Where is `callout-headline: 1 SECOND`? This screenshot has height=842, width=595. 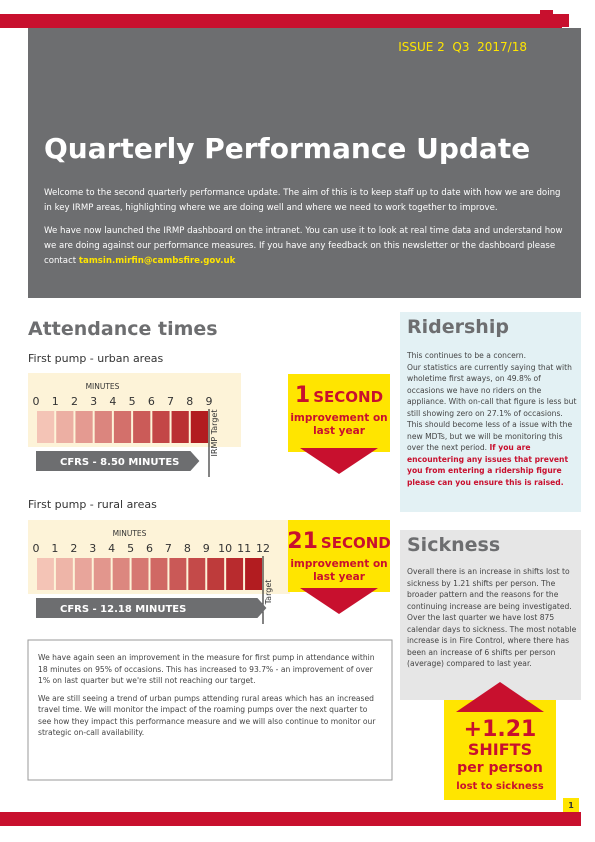
callout-headline: 1 SECOND is located at coordinates (339, 395).